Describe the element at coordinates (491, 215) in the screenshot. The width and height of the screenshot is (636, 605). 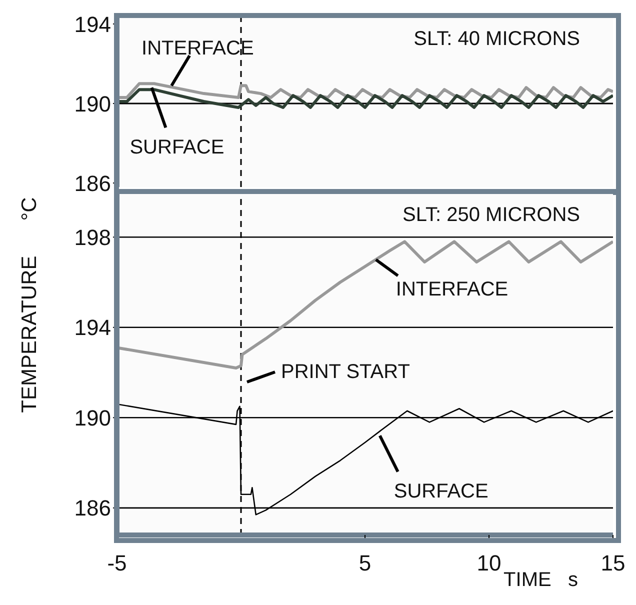
I see `annotation: SLT: 250 MICRONS` at that location.